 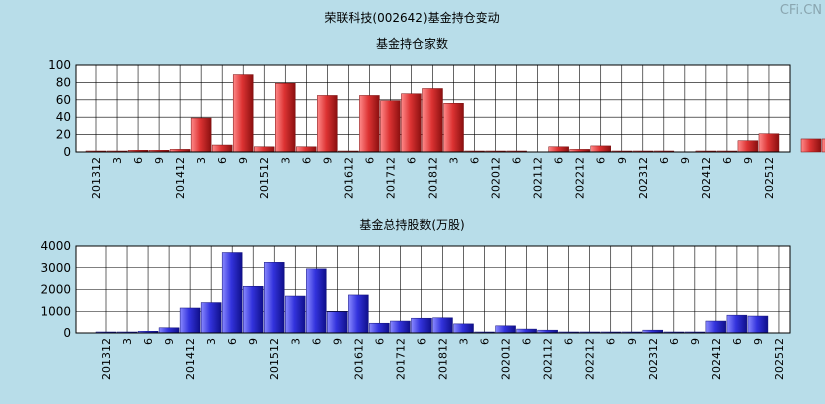 What do you see at coordinates (779, 359) in the screenshot?
I see `x-tick-label: 202512` at bounding box center [779, 359].